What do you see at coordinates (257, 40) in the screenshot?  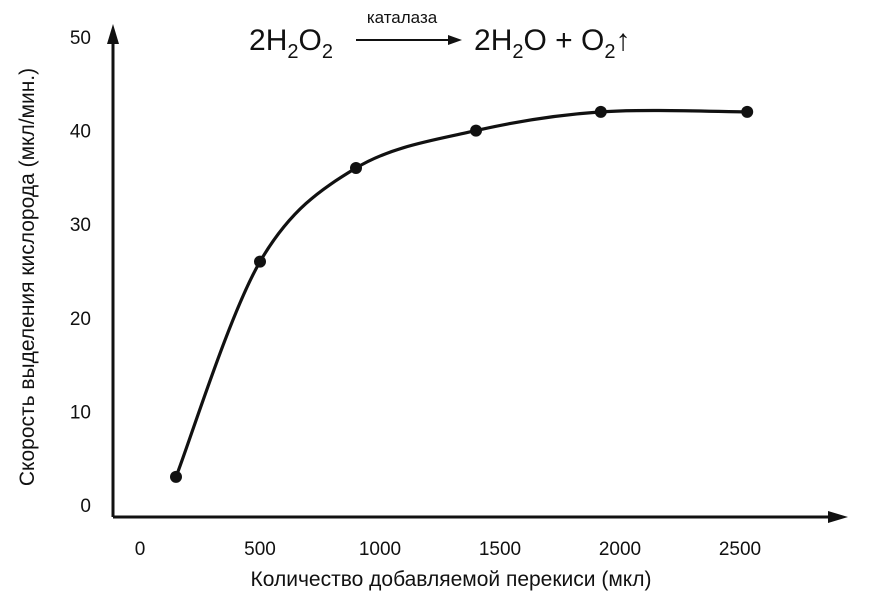 I see `eq-left-coef: 2` at bounding box center [257, 40].